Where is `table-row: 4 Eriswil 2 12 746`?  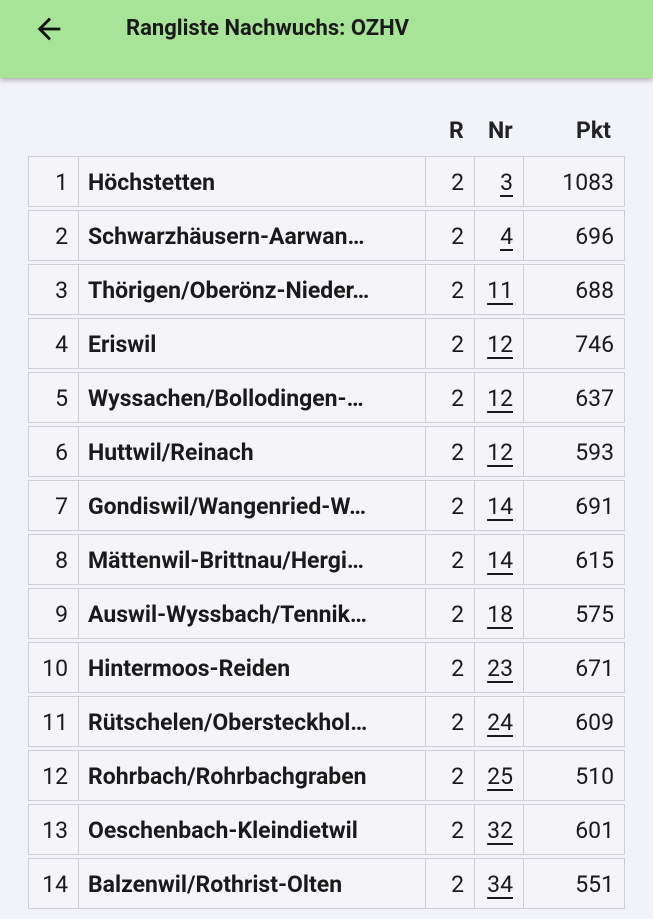
table-row: 4 Eriswil 2 12 746 is located at coordinates (326, 345).